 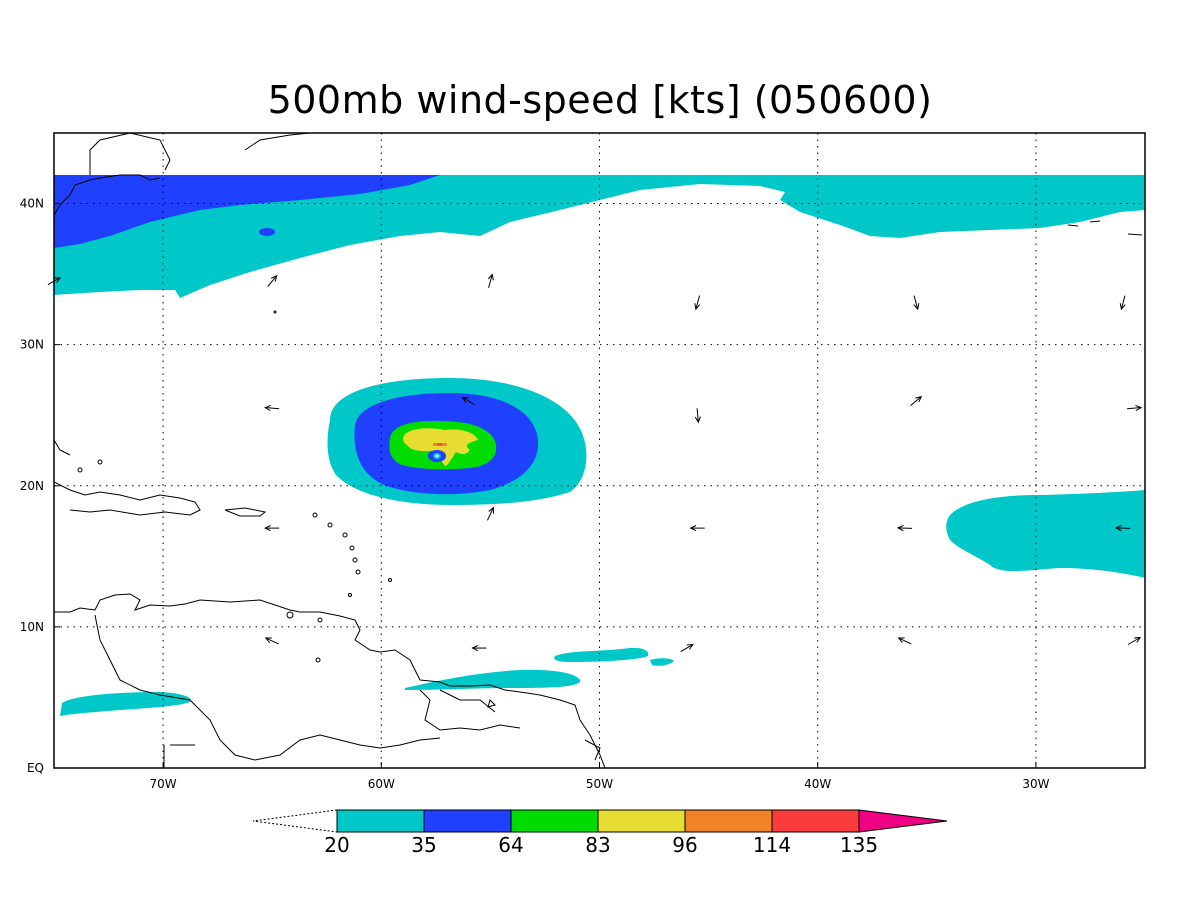 What do you see at coordinates (772, 845) in the screenshot?
I see `colorbar-label-5: 114` at bounding box center [772, 845].